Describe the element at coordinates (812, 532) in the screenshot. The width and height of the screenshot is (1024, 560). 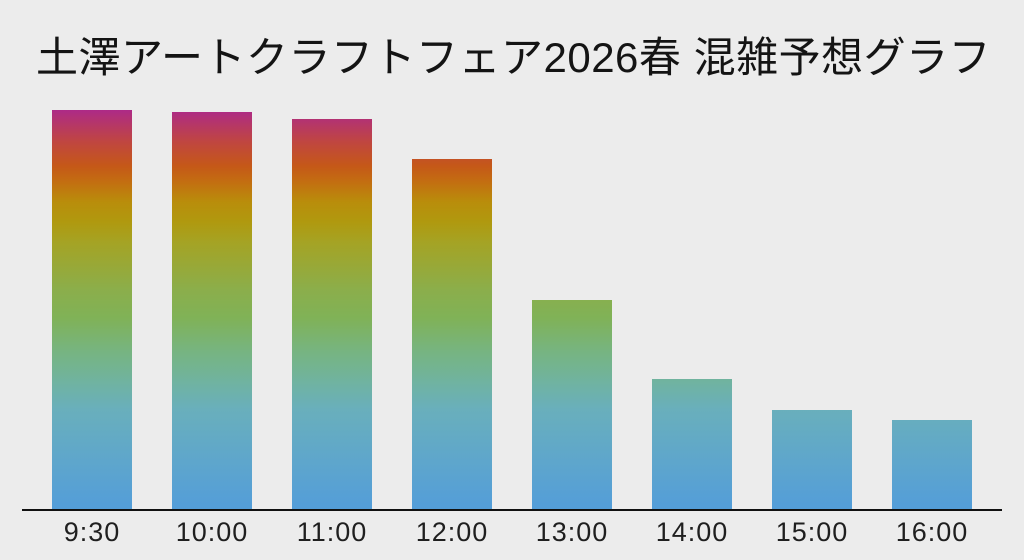
I see `x-tick-label-15-00: 15:00` at that location.